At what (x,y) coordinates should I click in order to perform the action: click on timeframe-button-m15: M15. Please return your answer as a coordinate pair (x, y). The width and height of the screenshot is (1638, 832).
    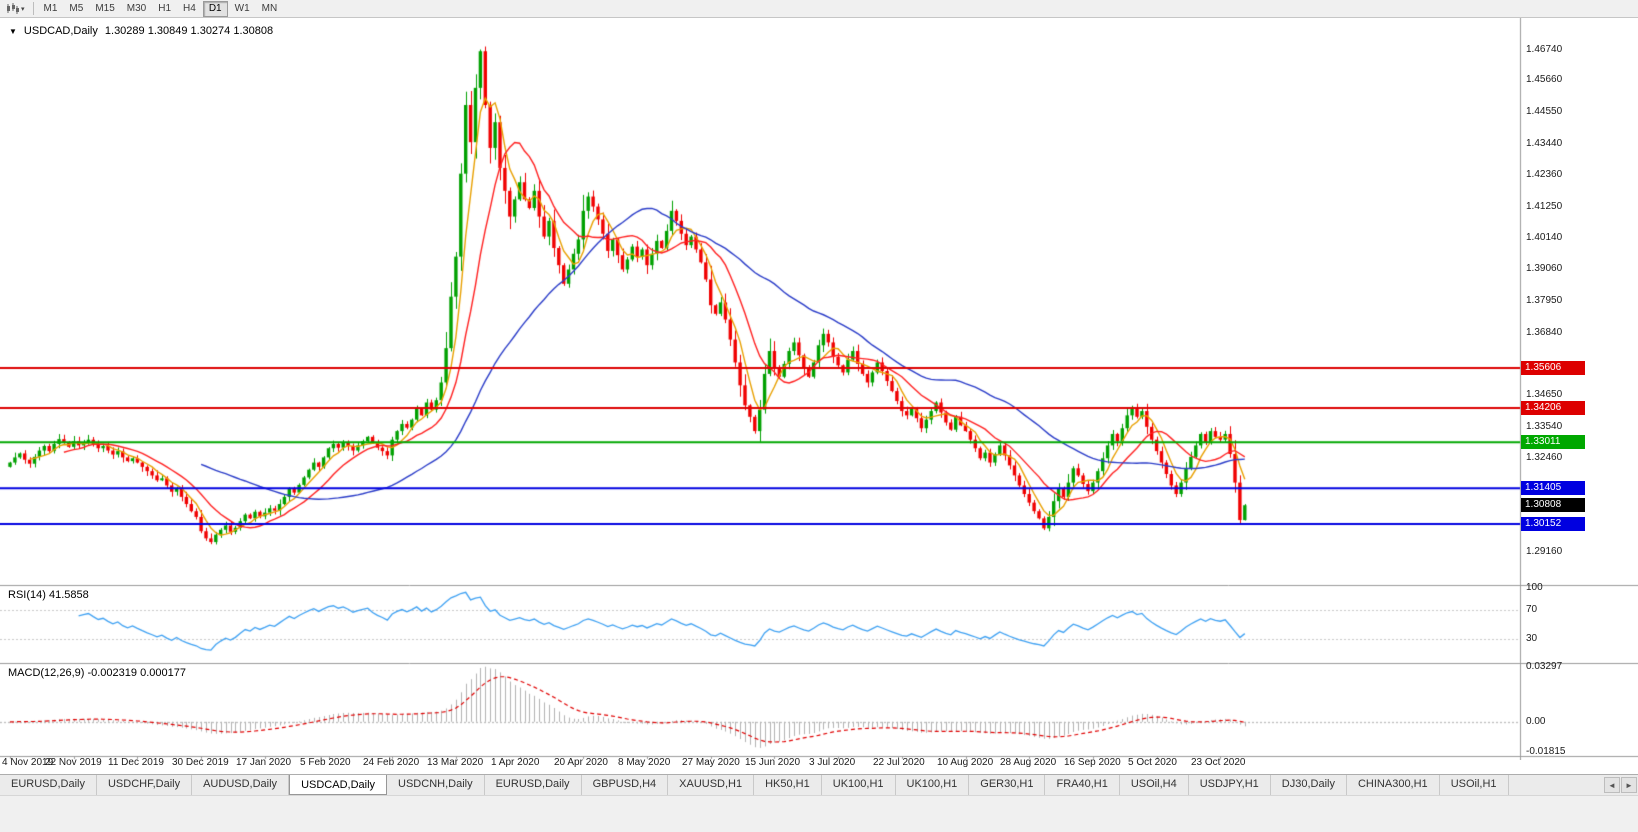
    Looking at the image, I should click on (105, 8).